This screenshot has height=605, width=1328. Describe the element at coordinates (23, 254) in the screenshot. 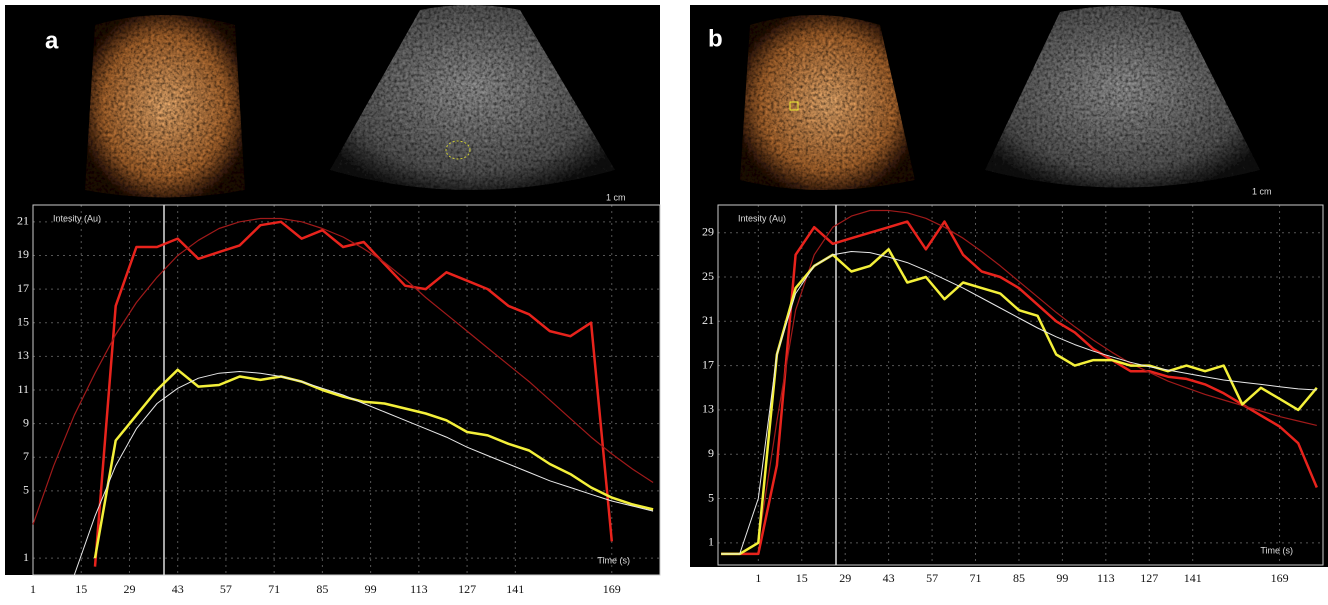

I see `y-tick-label: 19` at that location.